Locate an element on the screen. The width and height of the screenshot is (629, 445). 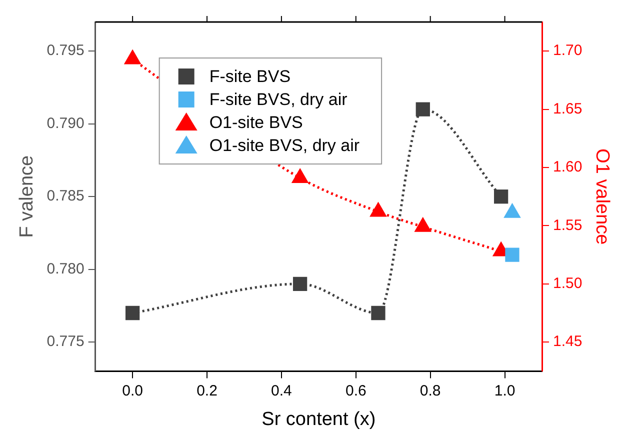
legend-label: O1-site BVS is located at coordinates (256, 122).